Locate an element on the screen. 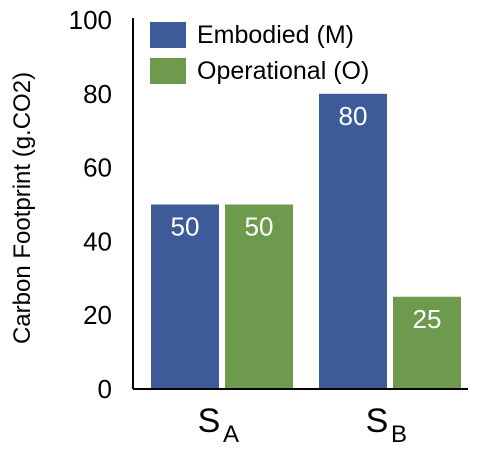 The image size is (480, 453). y-axis-ticks: 0 20 40 60 80 100 is located at coordinates (90, 204).